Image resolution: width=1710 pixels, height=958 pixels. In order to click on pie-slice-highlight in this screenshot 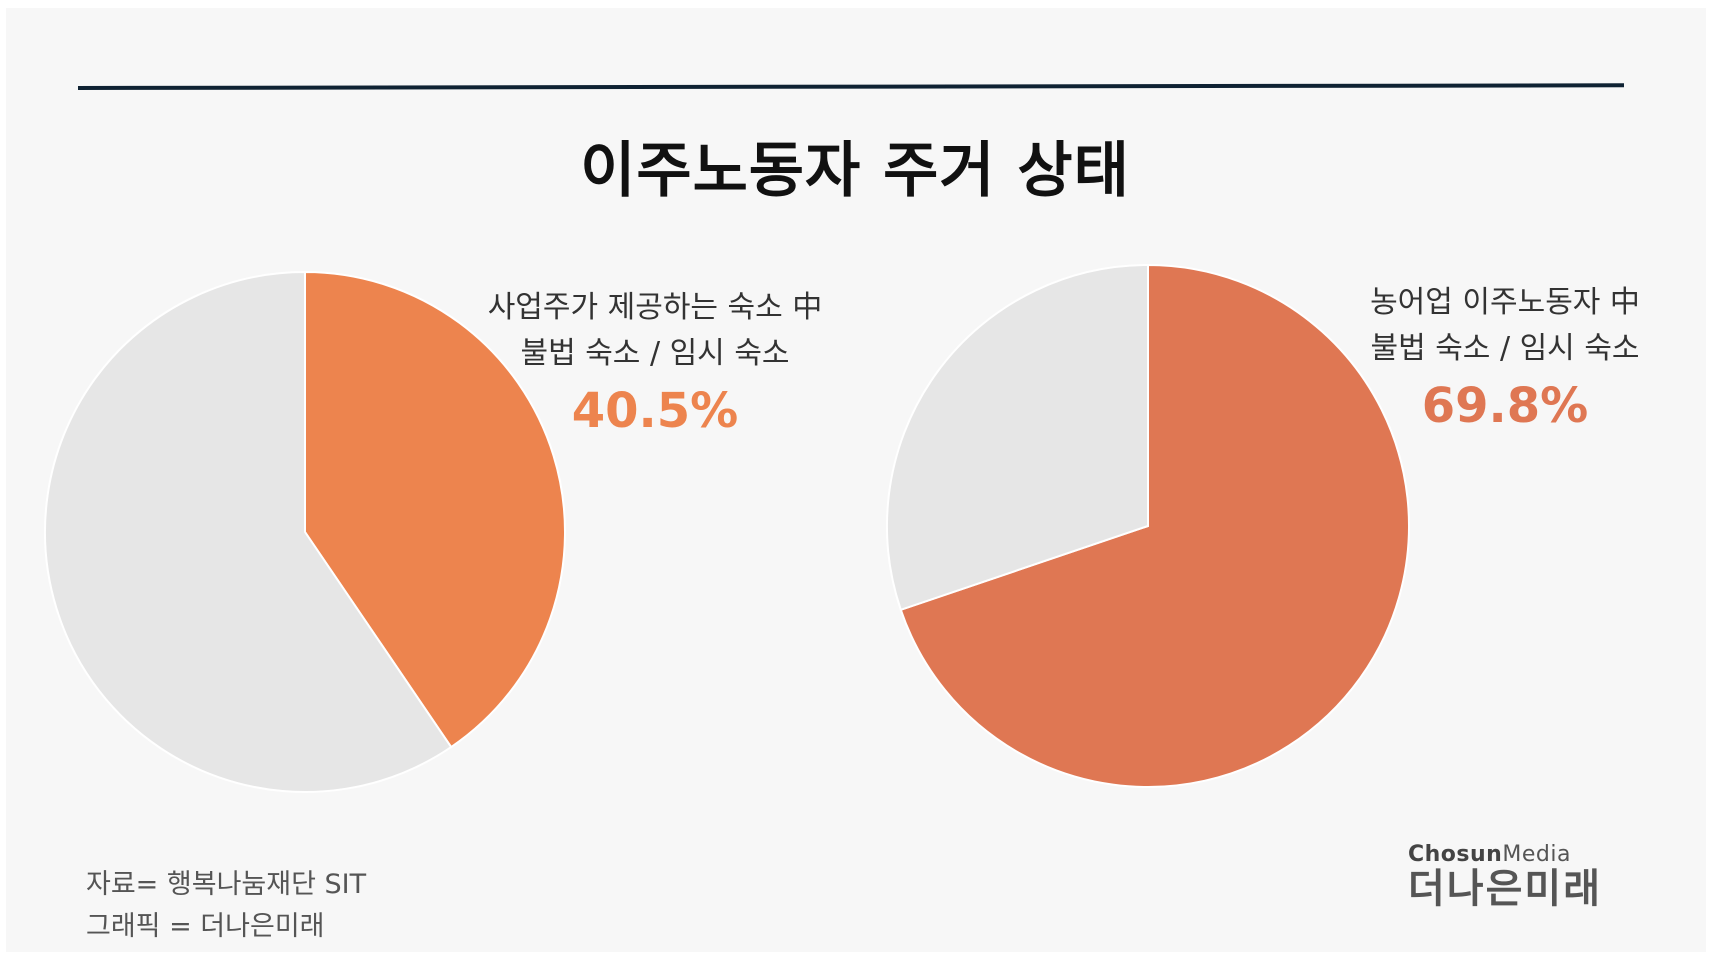, I will do `click(435, 509)`.